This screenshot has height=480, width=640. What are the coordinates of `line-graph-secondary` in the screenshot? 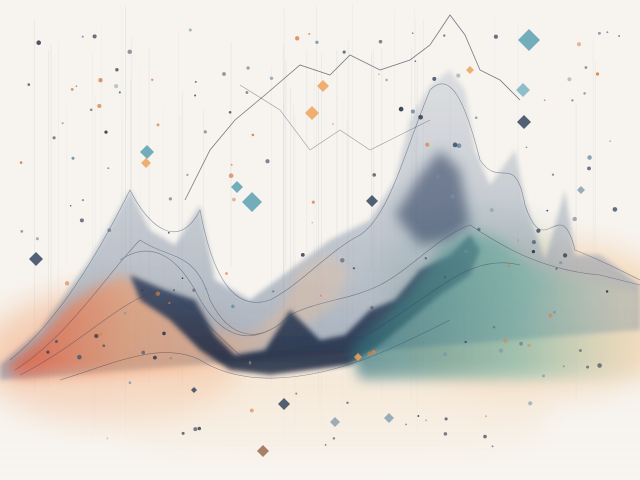 It's located at (335, 117).